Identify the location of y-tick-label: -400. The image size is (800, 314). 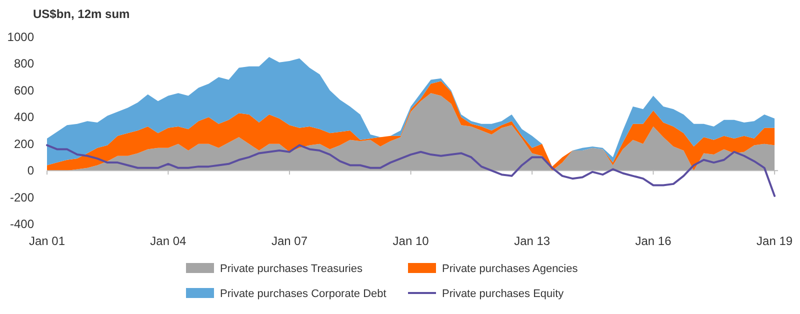
(22, 224).